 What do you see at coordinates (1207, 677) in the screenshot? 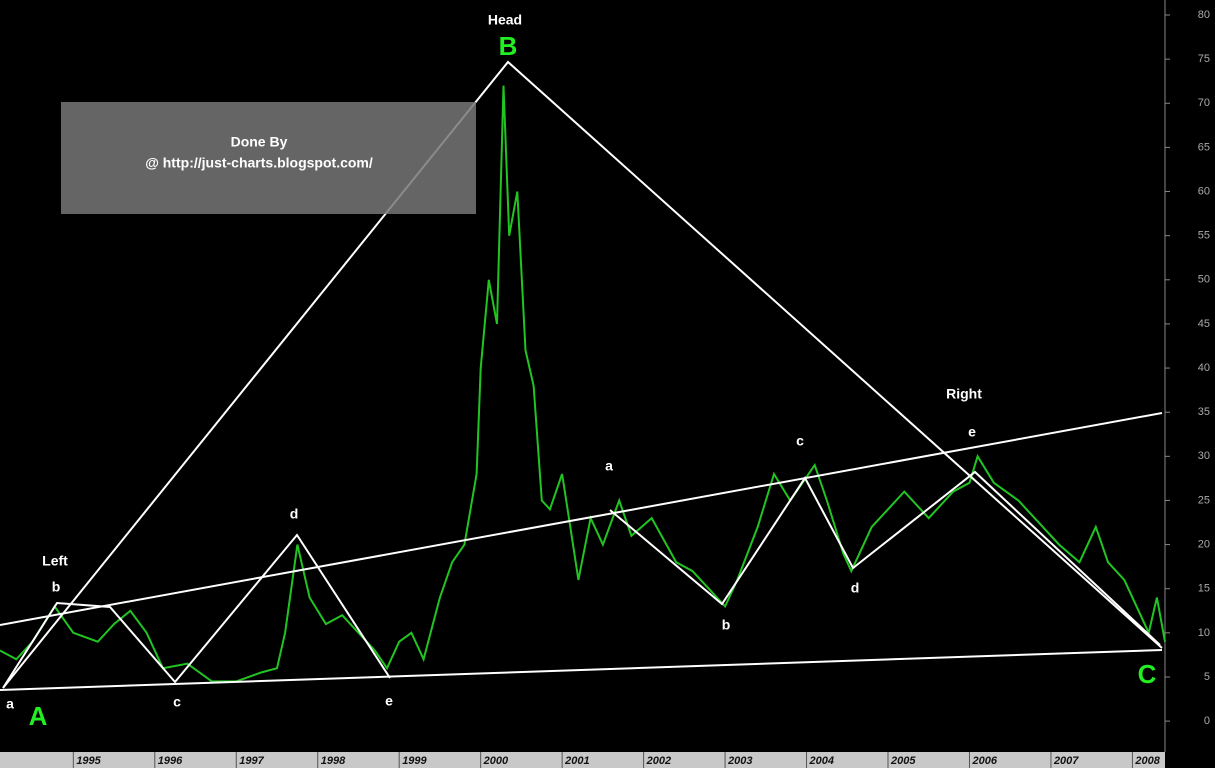
I see `y-tick-label: 5` at bounding box center [1207, 677].